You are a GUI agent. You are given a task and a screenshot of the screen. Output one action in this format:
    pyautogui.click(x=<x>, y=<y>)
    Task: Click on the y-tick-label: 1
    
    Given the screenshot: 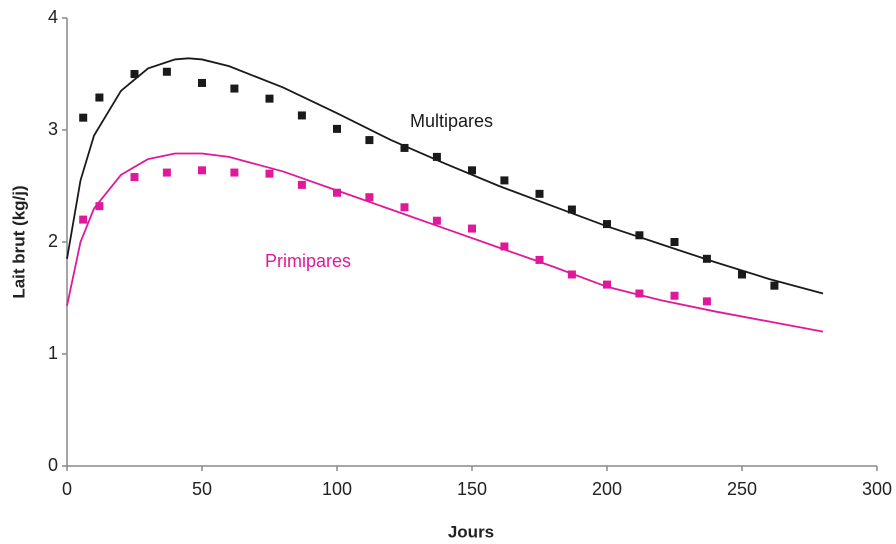 What is the action you would take?
    pyautogui.click(x=53, y=353)
    